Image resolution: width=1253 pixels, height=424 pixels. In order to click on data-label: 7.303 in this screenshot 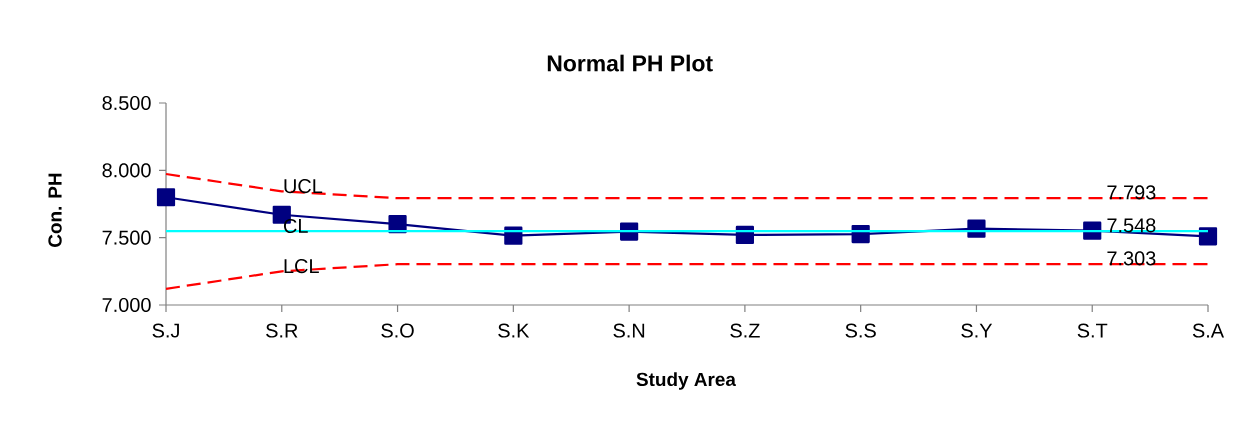, I will do `click(1131, 258)`.